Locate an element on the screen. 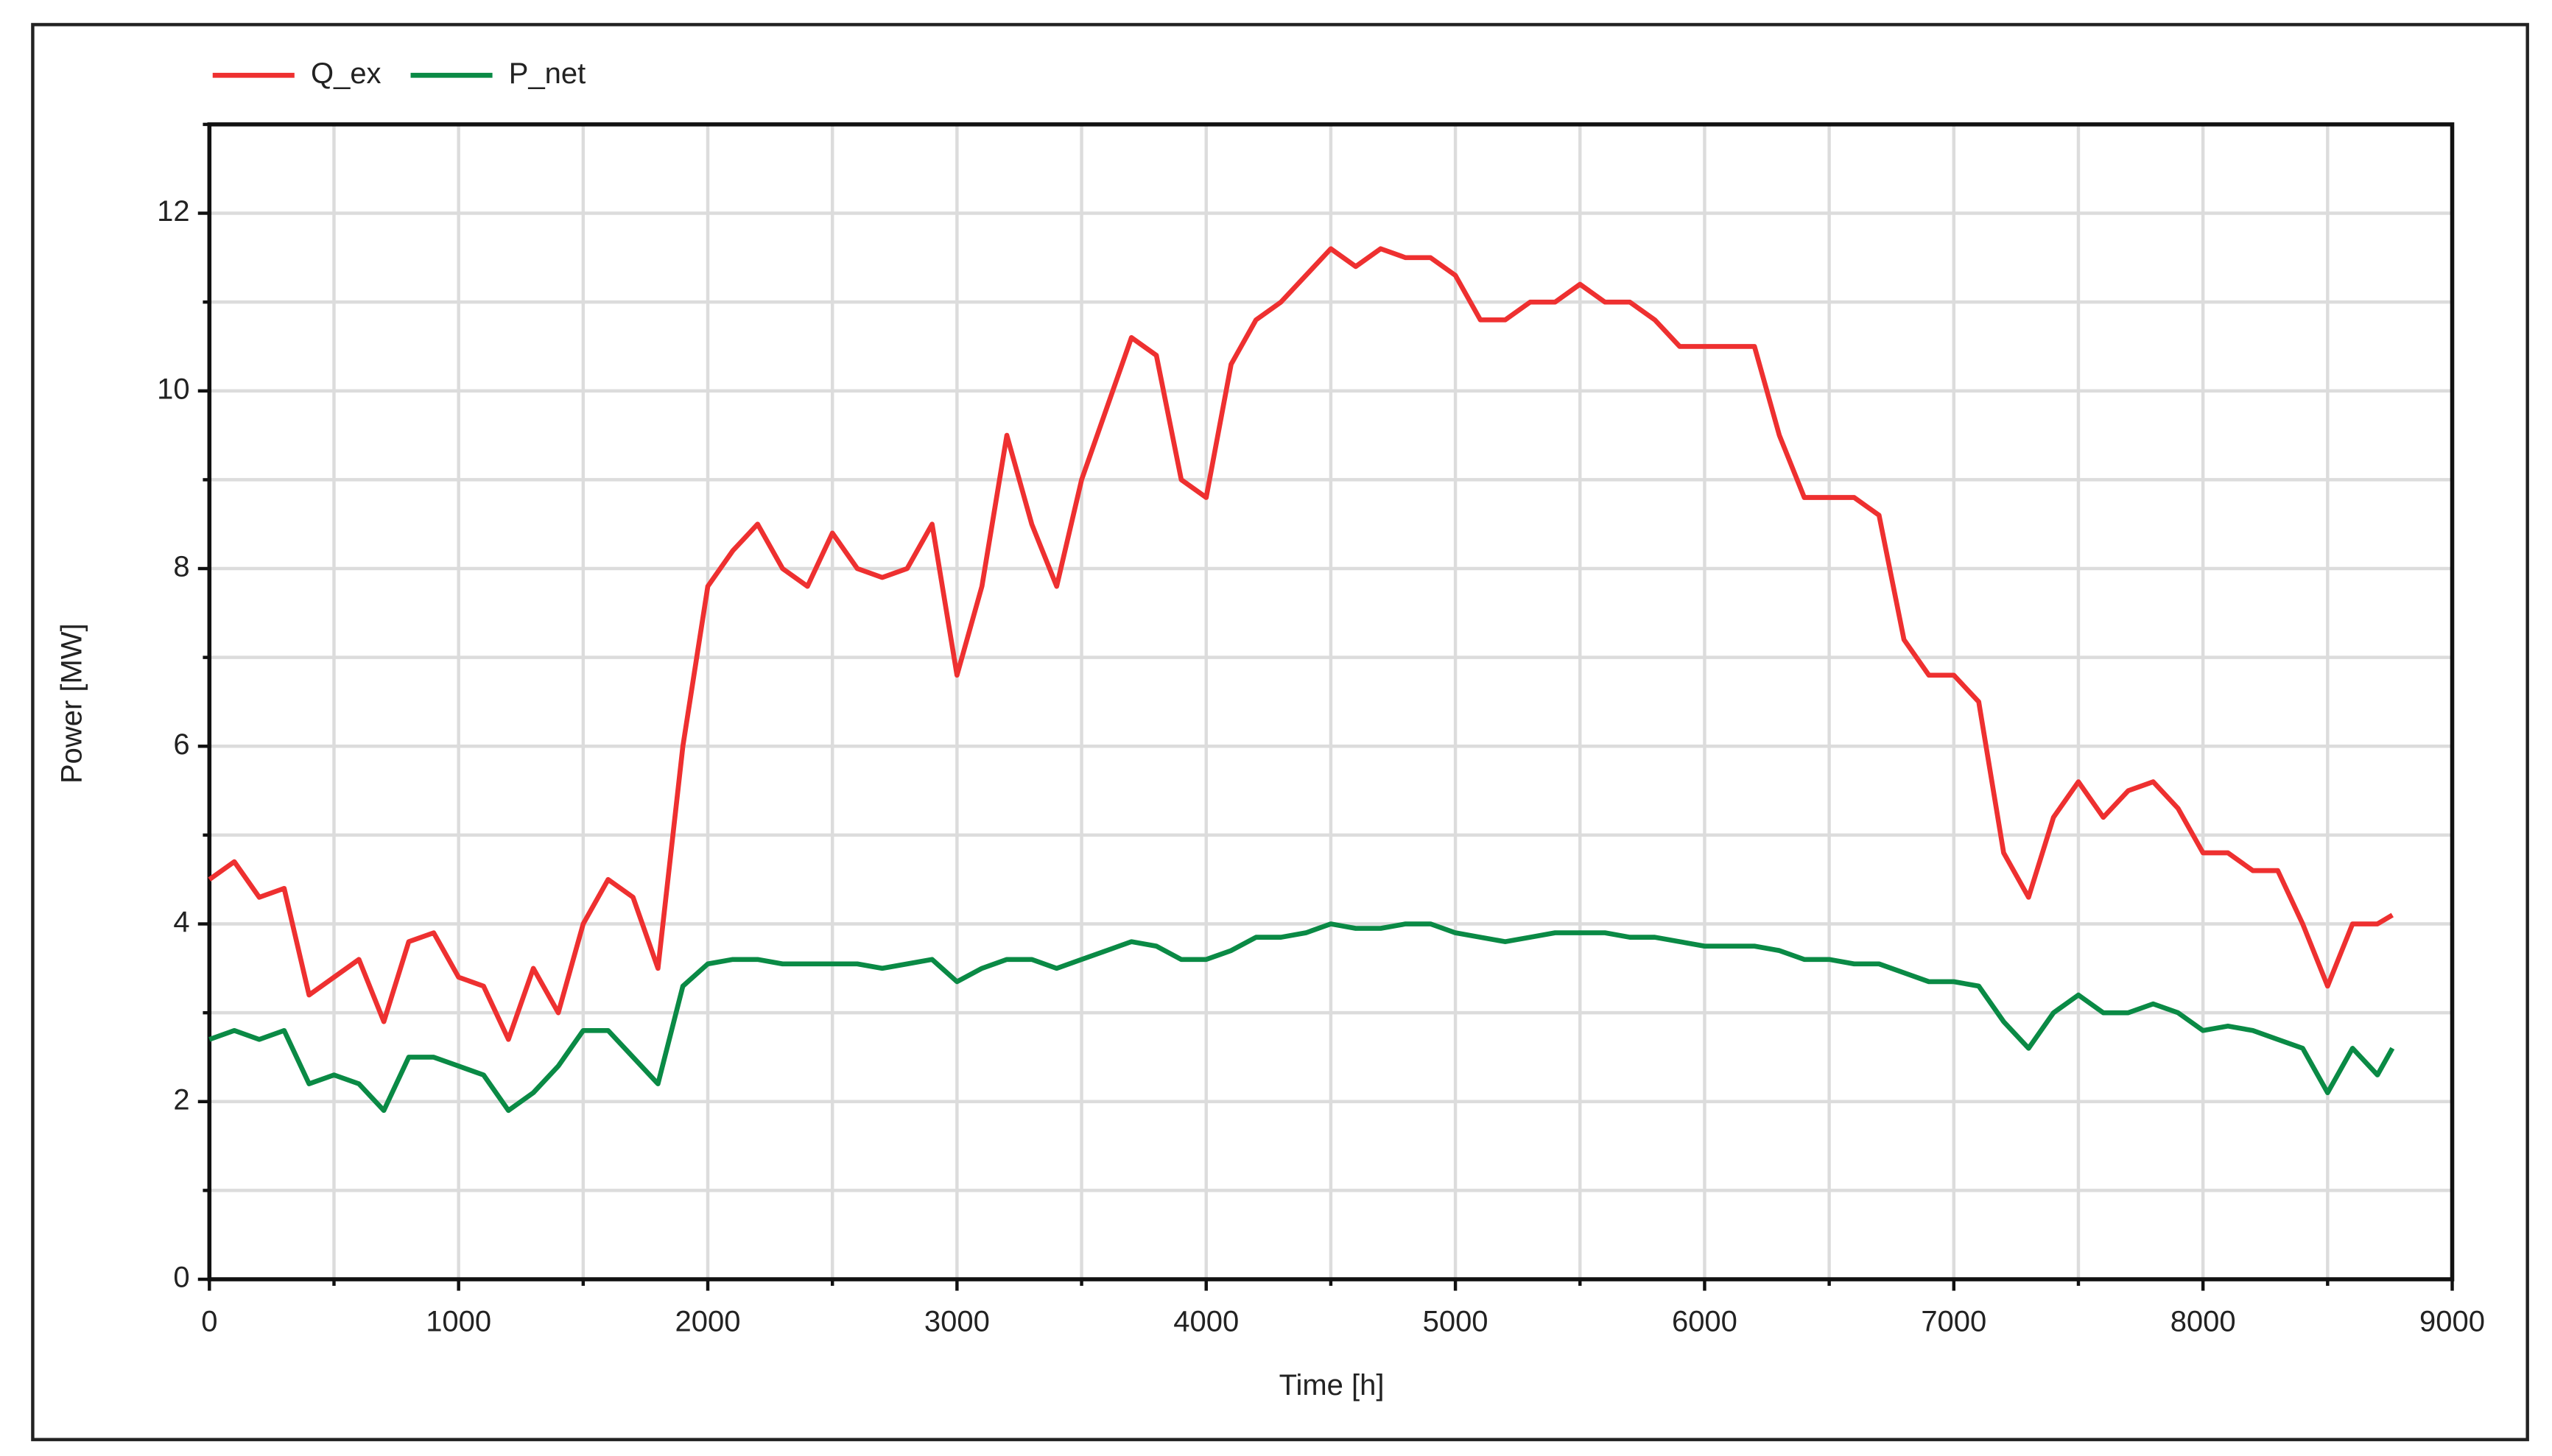 This screenshot has height=1456, width=2552. data-line is located at coordinates (1302, 1017).